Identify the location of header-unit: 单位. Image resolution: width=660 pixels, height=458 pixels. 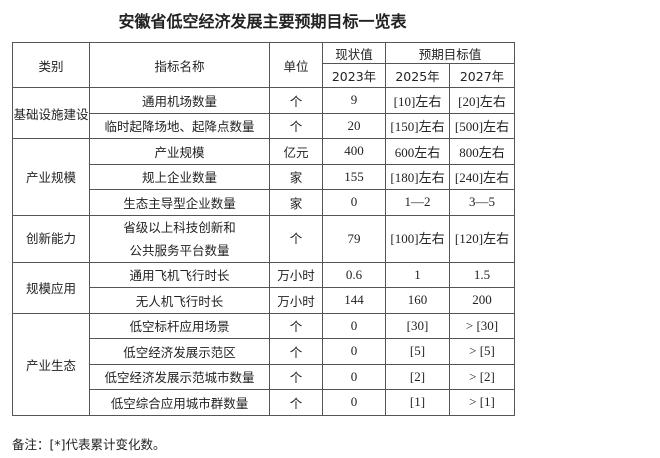
(296, 65).